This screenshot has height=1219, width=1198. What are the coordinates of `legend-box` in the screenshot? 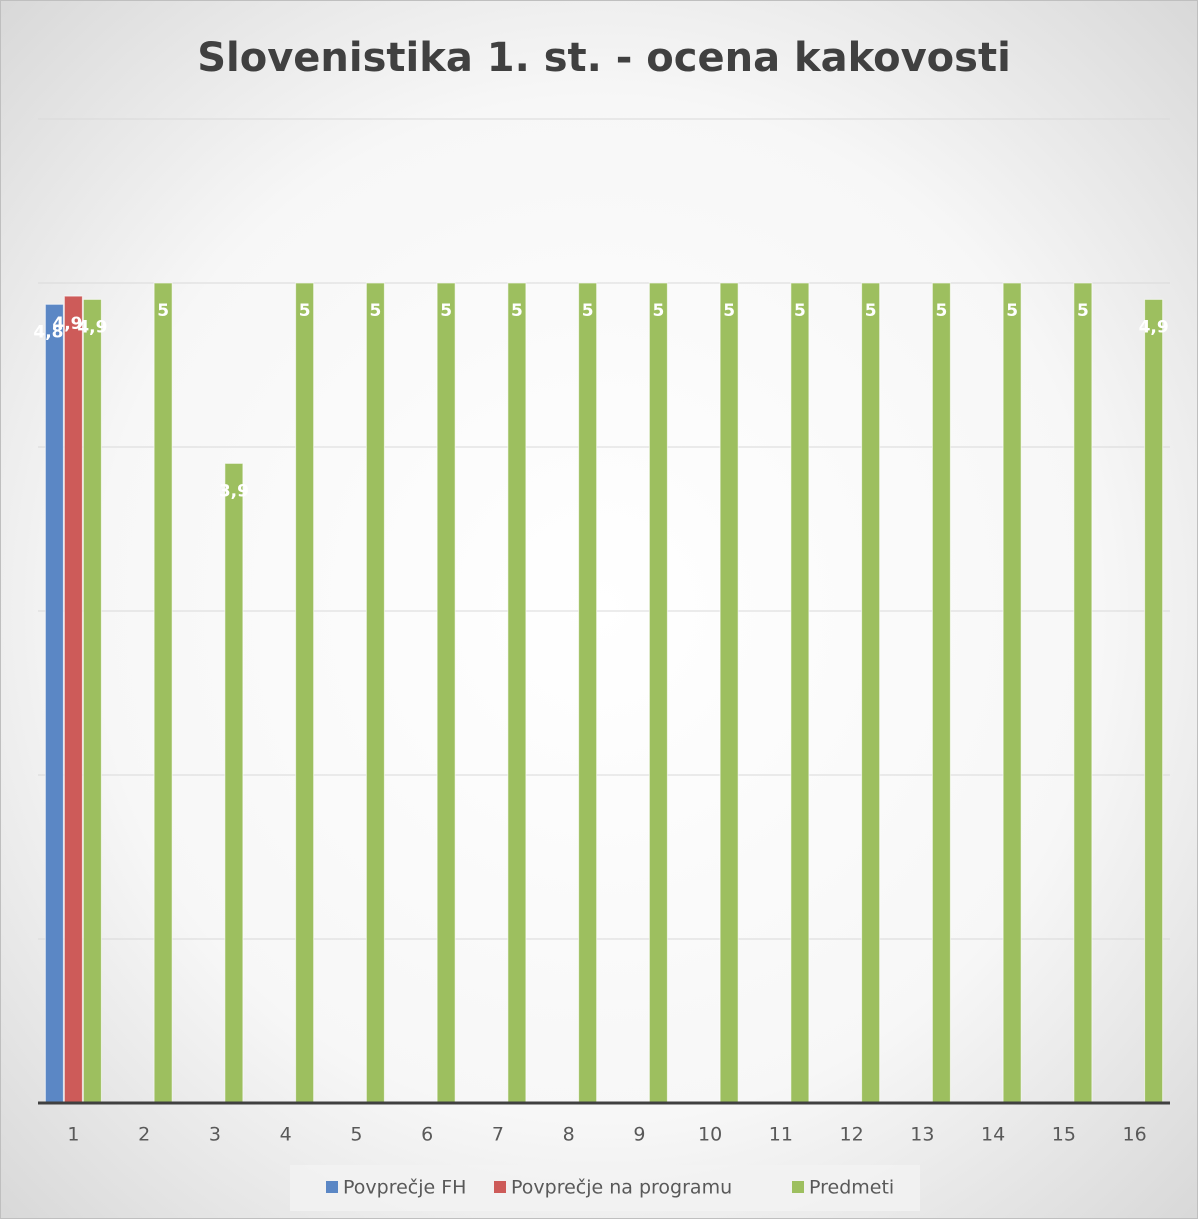 It's located at (605, 1188).